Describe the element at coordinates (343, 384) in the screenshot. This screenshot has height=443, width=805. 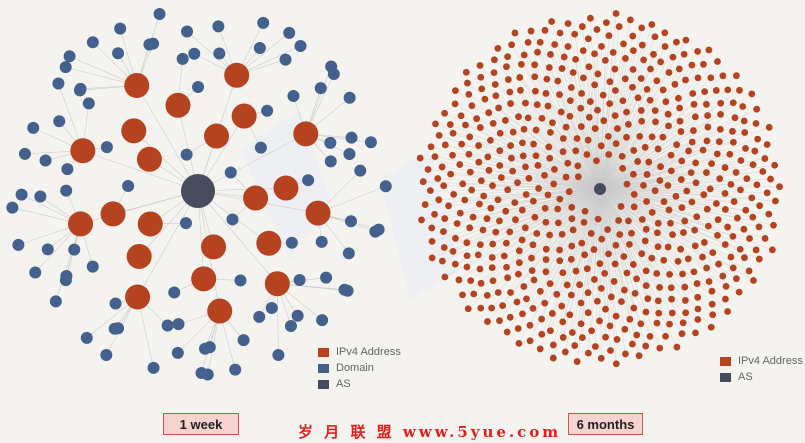
I see `legend-label: AS` at that location.